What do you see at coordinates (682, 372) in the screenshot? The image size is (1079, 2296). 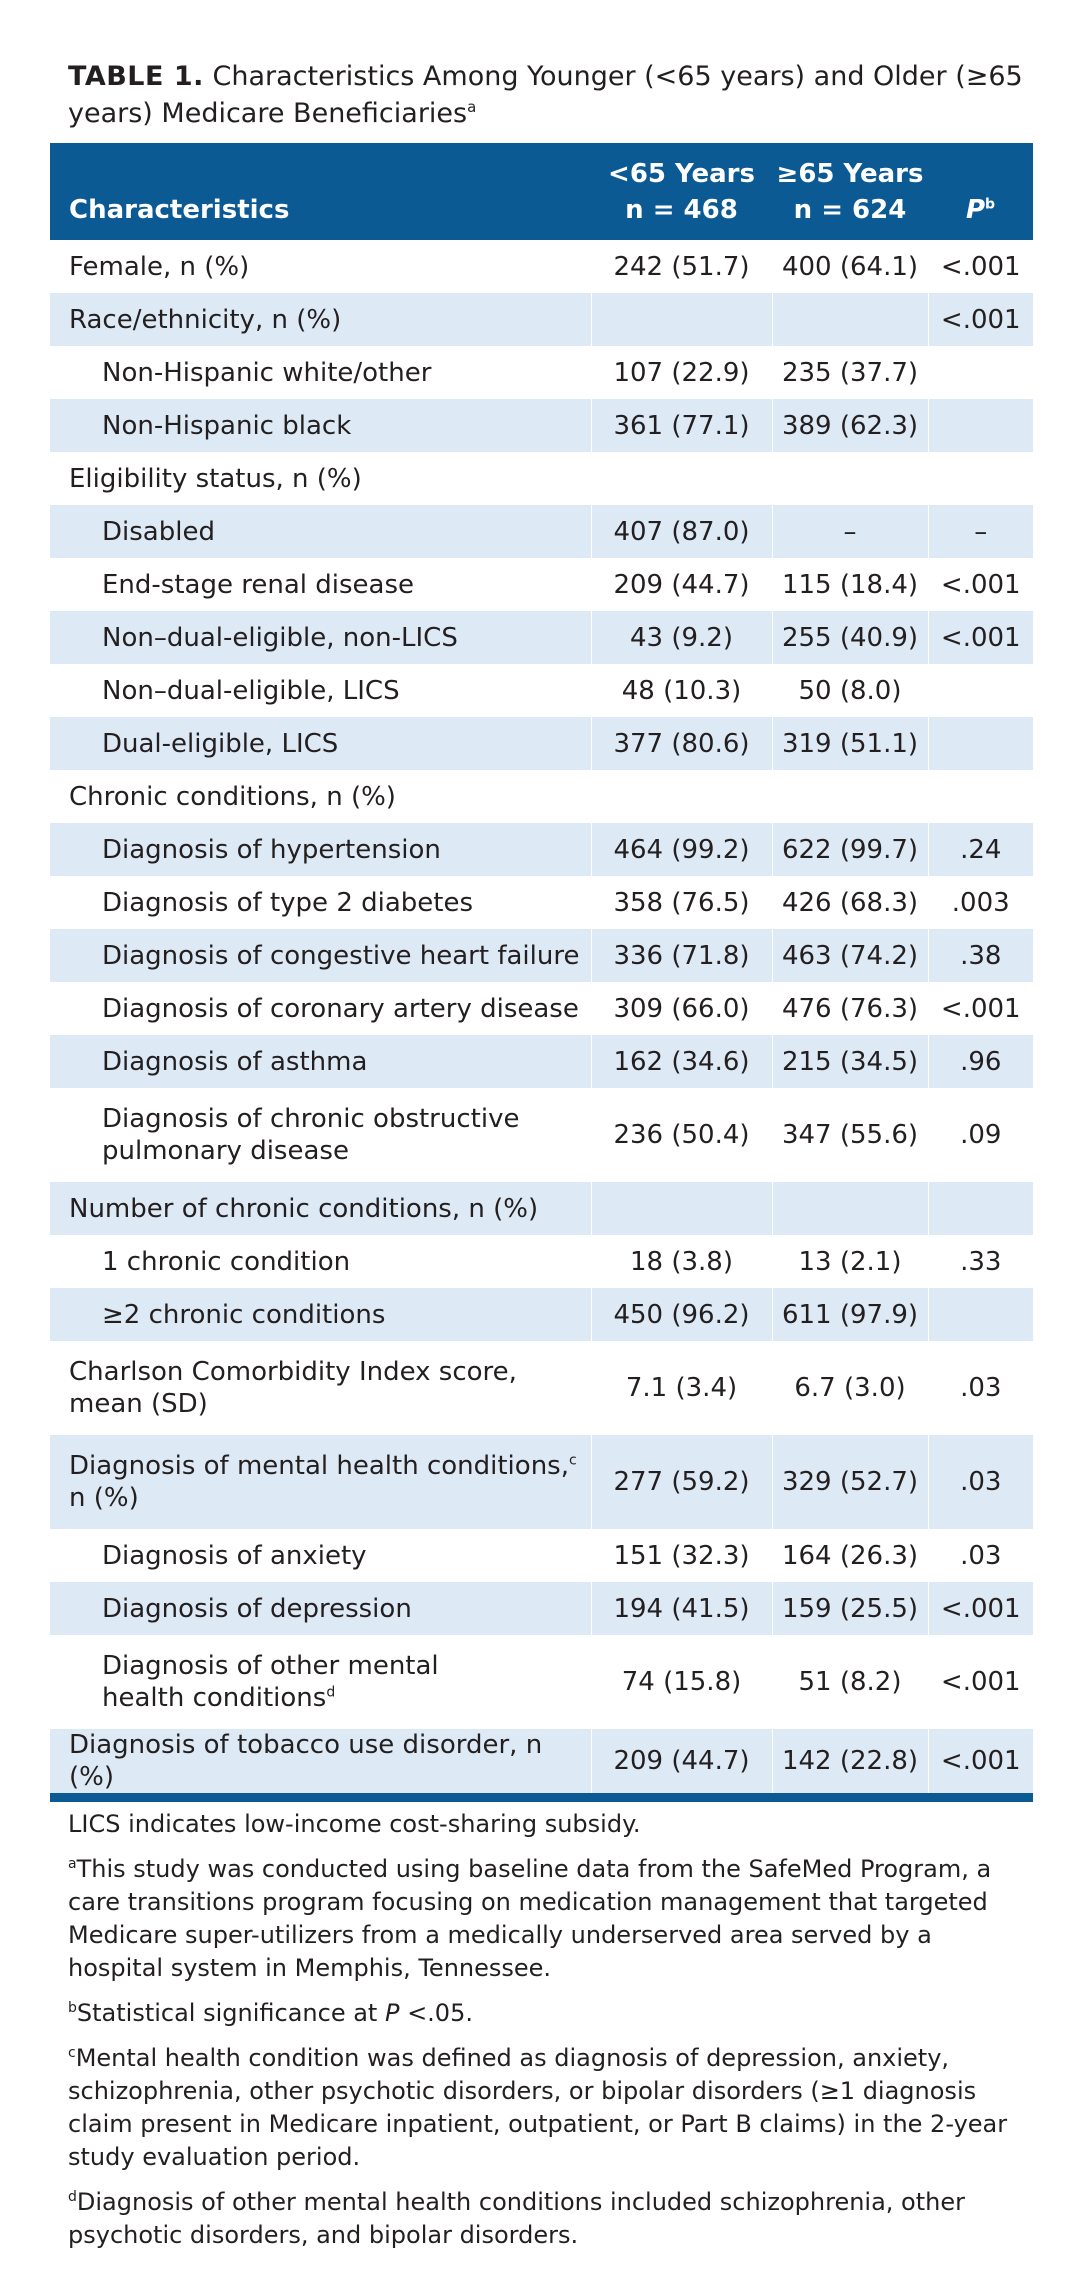 I see `cell-under-65: 107 (22.9)` at bounding box center [682, 372].